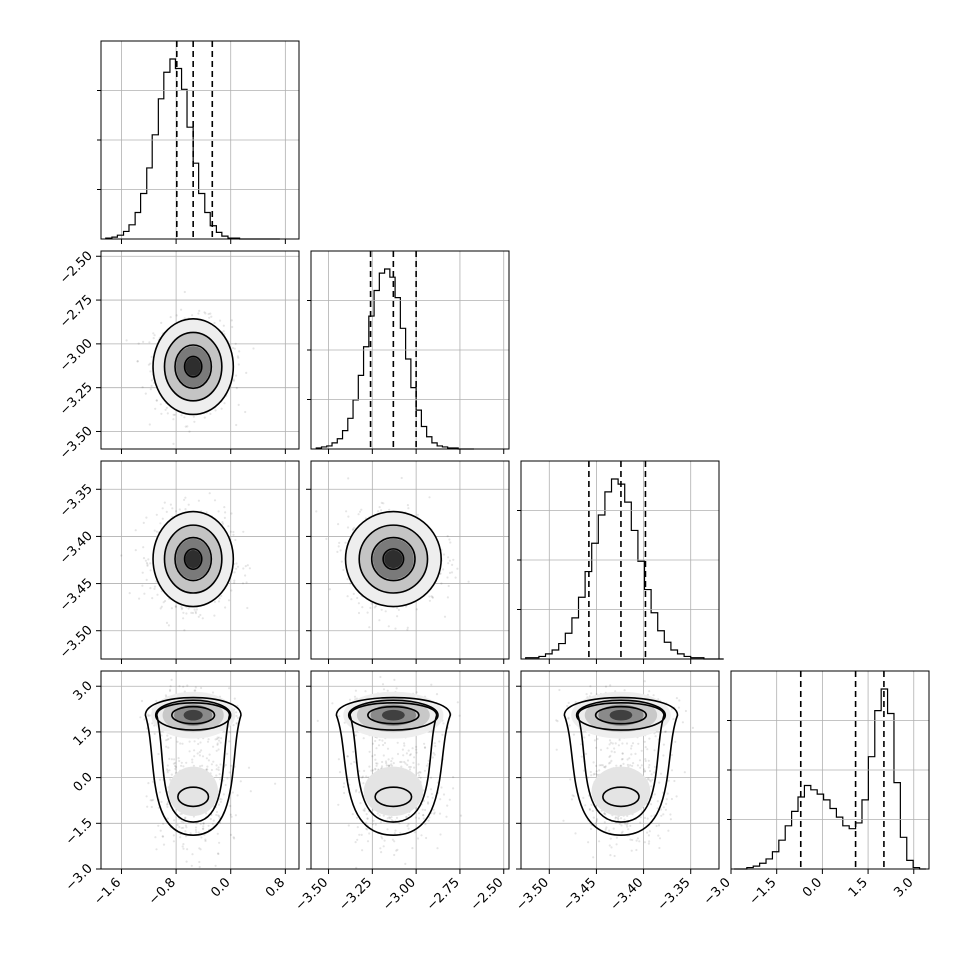 The image size is (970, 970). Describe the element at coordinates (79, 877) in the screenshot. I see `y-tick-label: −3.0` at that location.